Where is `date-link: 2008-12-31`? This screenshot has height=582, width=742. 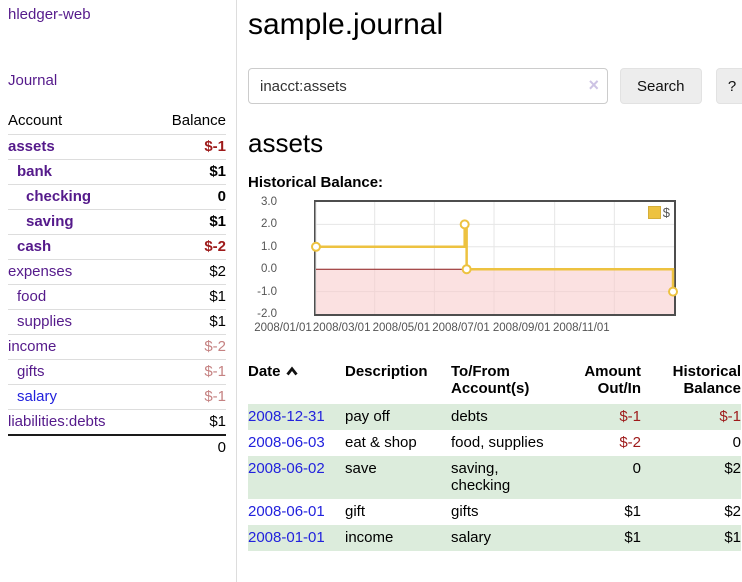
date-link: 2008-12-31 is located at coordinates (286, 416).